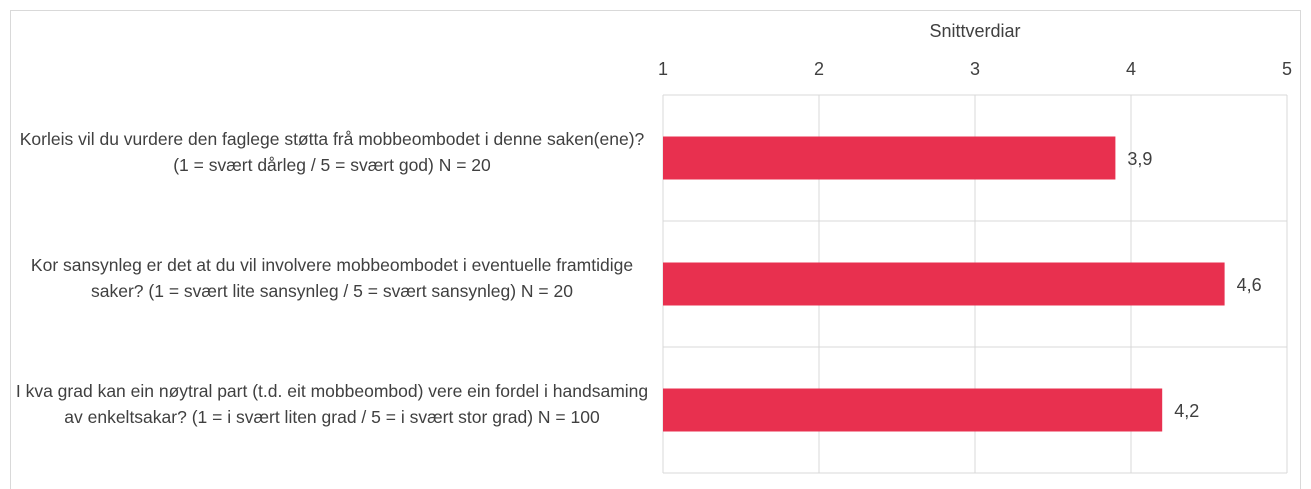 Image resolution: width=1311 pixels, height=489 pixels. What do you see at coordinates (663, 69) in the screenshot?
I see `x-tick-label: 1` at bounding box center [663, 69].